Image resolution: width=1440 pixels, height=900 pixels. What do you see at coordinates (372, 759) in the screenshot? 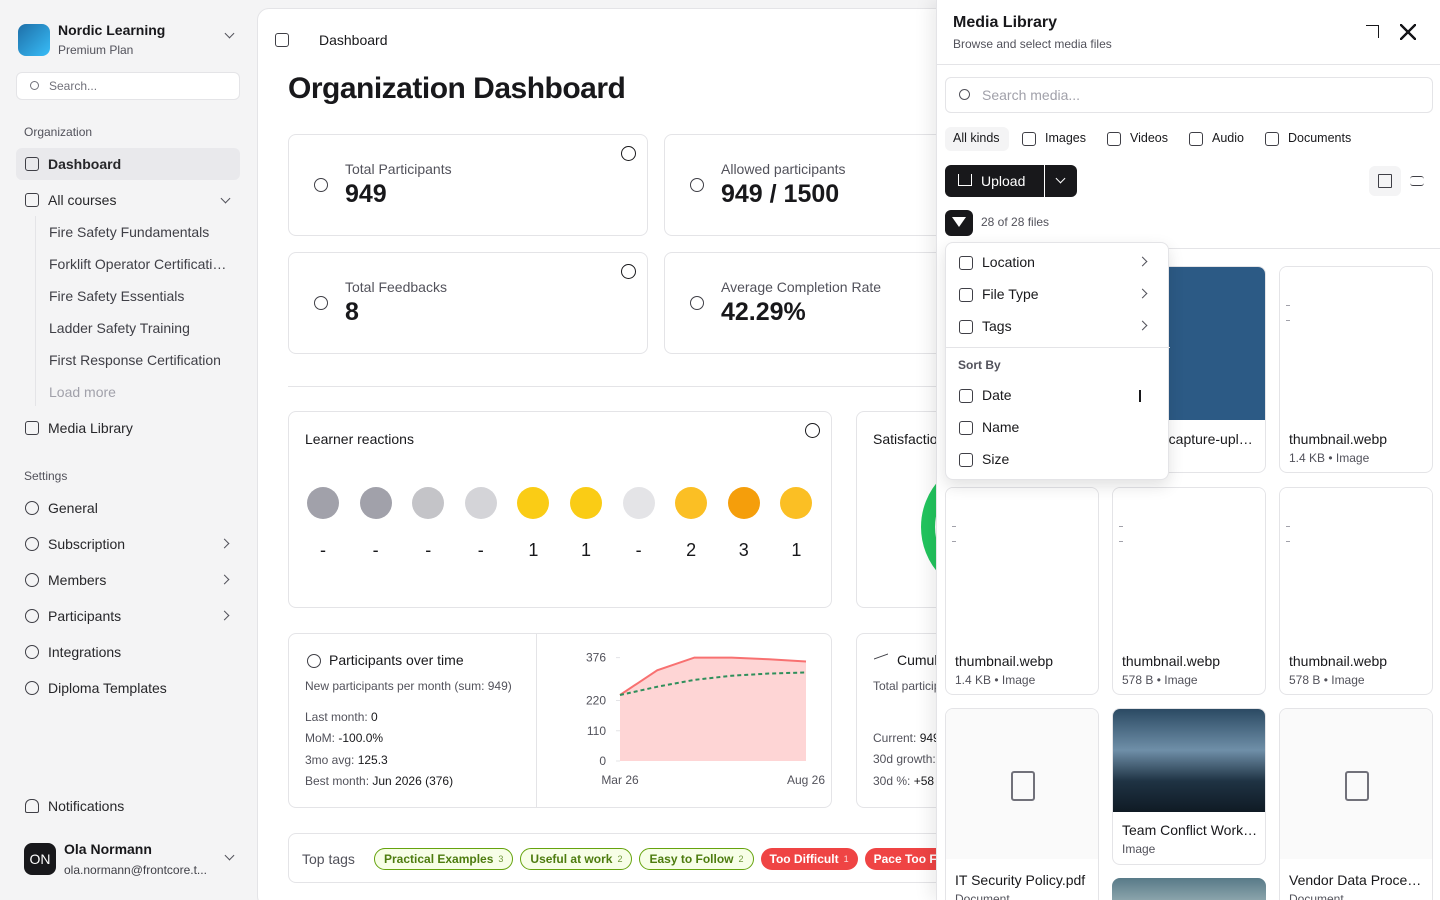
I see `stat-value: 125.3` at bounding box center [372, 759].